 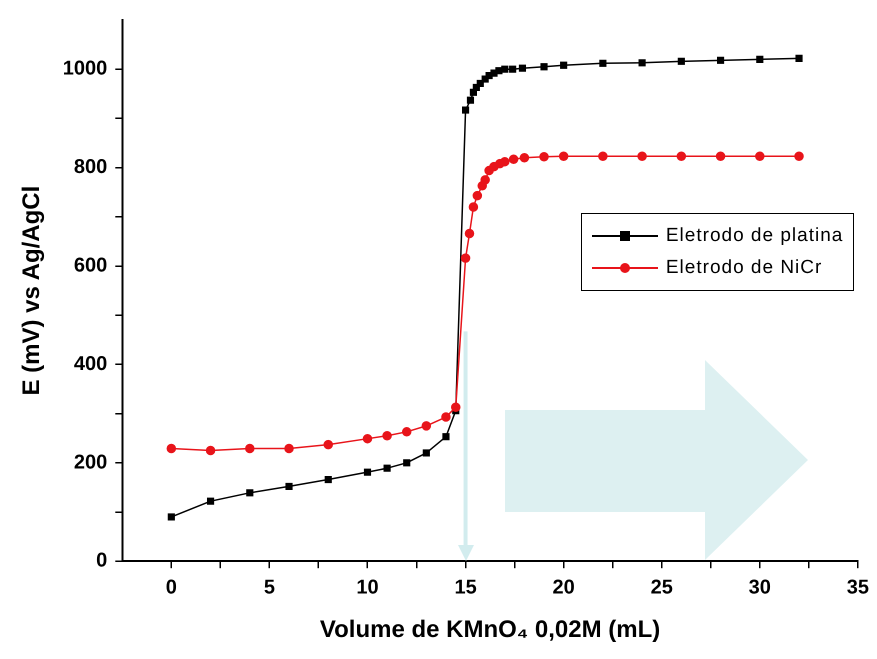 What do you see at coordinates (465, 587) in the screenshot?
I see `x-tick-label: 15` at bounding box center [465, 587].